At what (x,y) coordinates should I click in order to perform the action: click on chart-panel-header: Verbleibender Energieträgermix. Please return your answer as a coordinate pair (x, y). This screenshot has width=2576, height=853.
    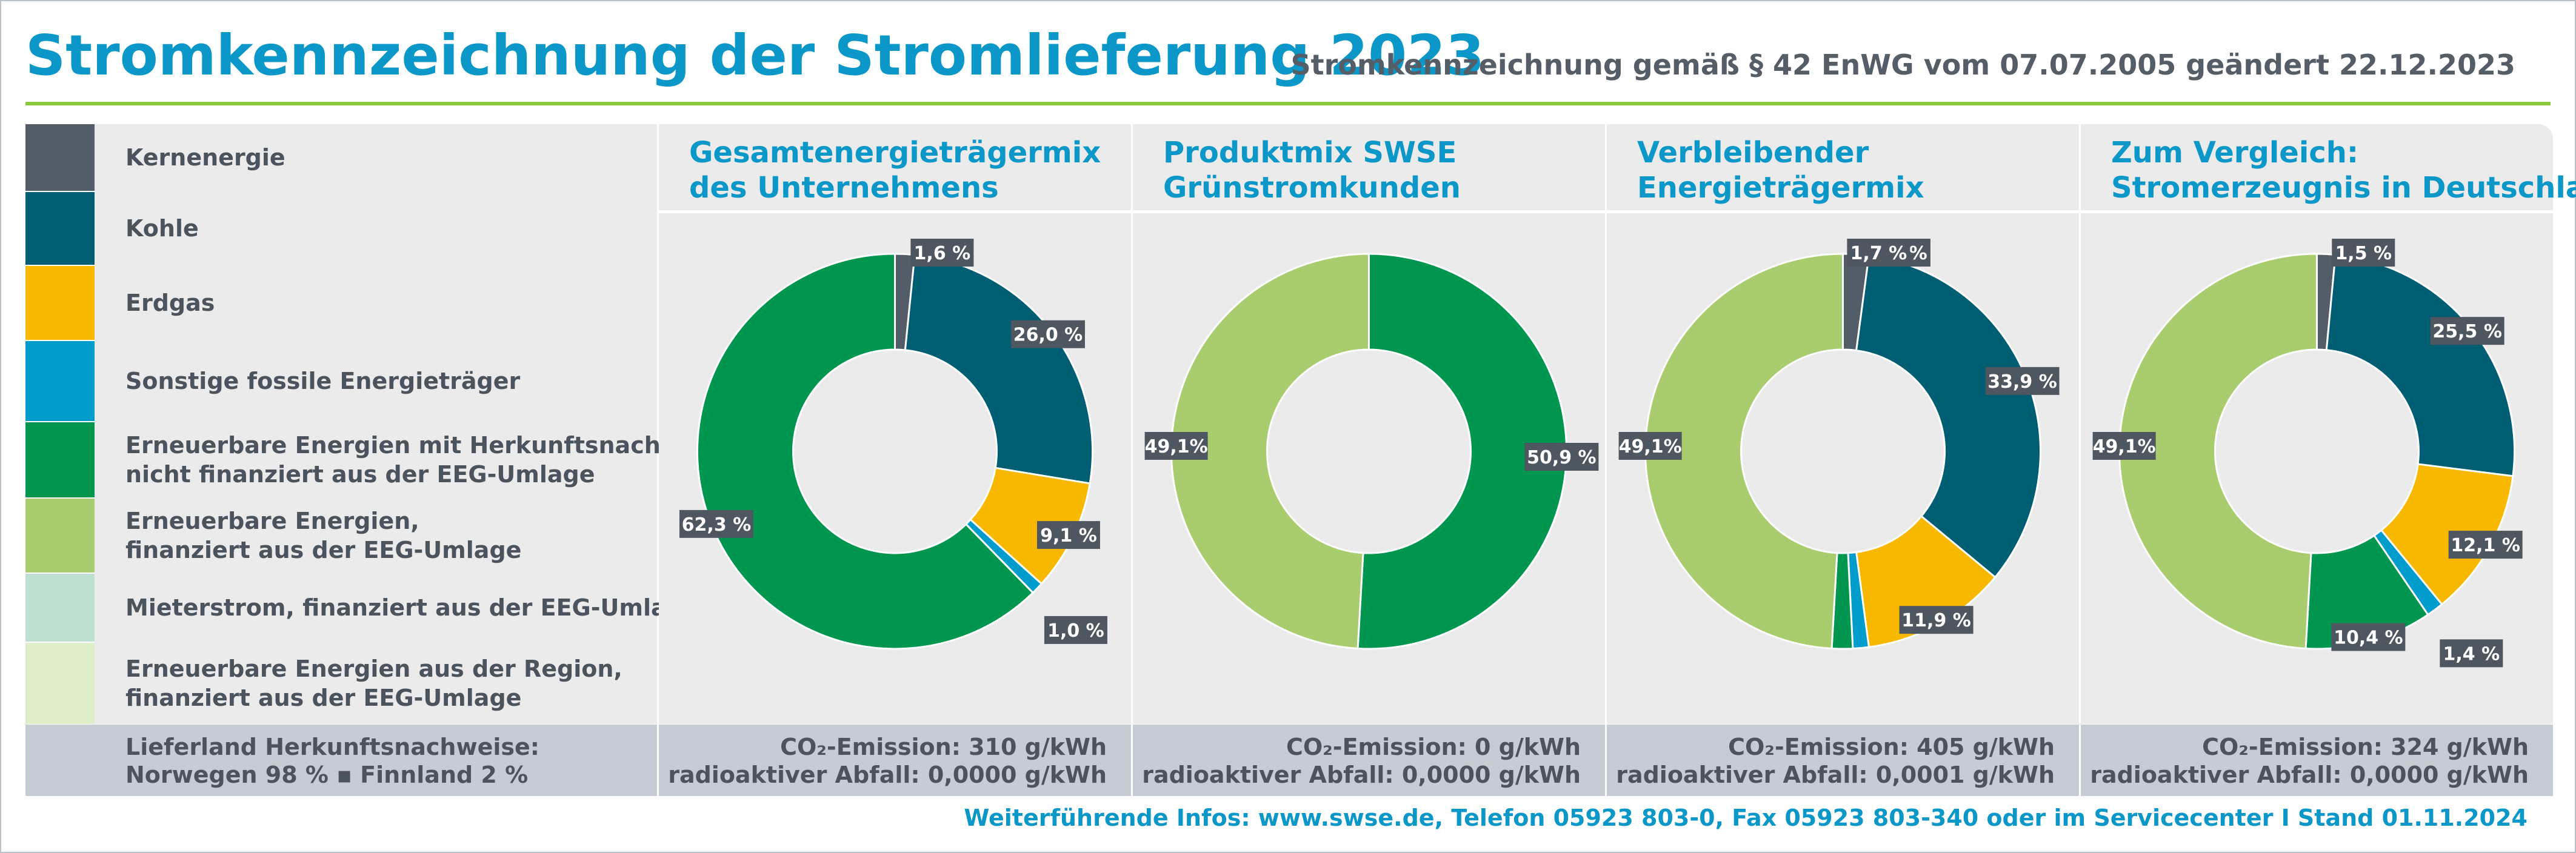
    Looking at the image, I should click on (1843, 167).